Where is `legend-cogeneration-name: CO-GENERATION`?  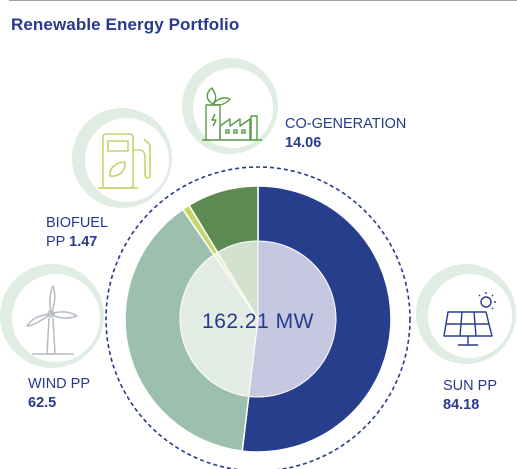
legend-cogeneration-name: CO-GENERATION is located at coordinates (346, 124).